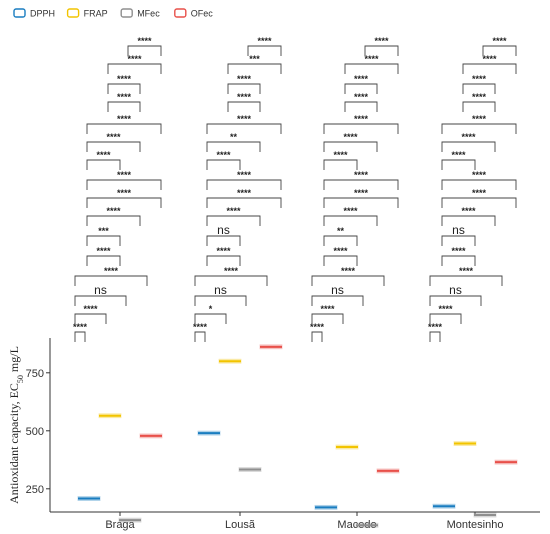  What do you see at coordinates (240, 525) in the screenshot?
I see `x-tick-label: Lousã` at bounding box center [240, 525].